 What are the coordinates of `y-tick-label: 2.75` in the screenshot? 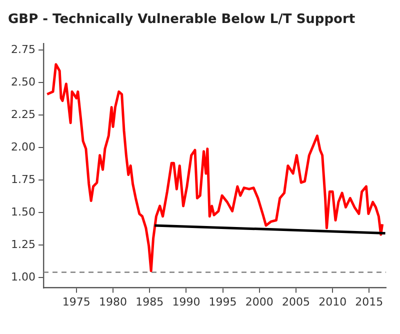 It's located at (23, 49).